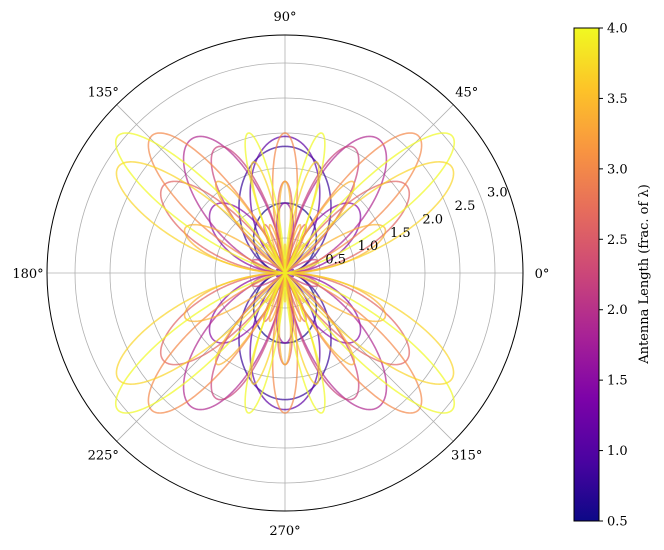  Describe the element at coordinates (466, 456) in the screenshot. I see `theta-tick-label: 315°` at that location.